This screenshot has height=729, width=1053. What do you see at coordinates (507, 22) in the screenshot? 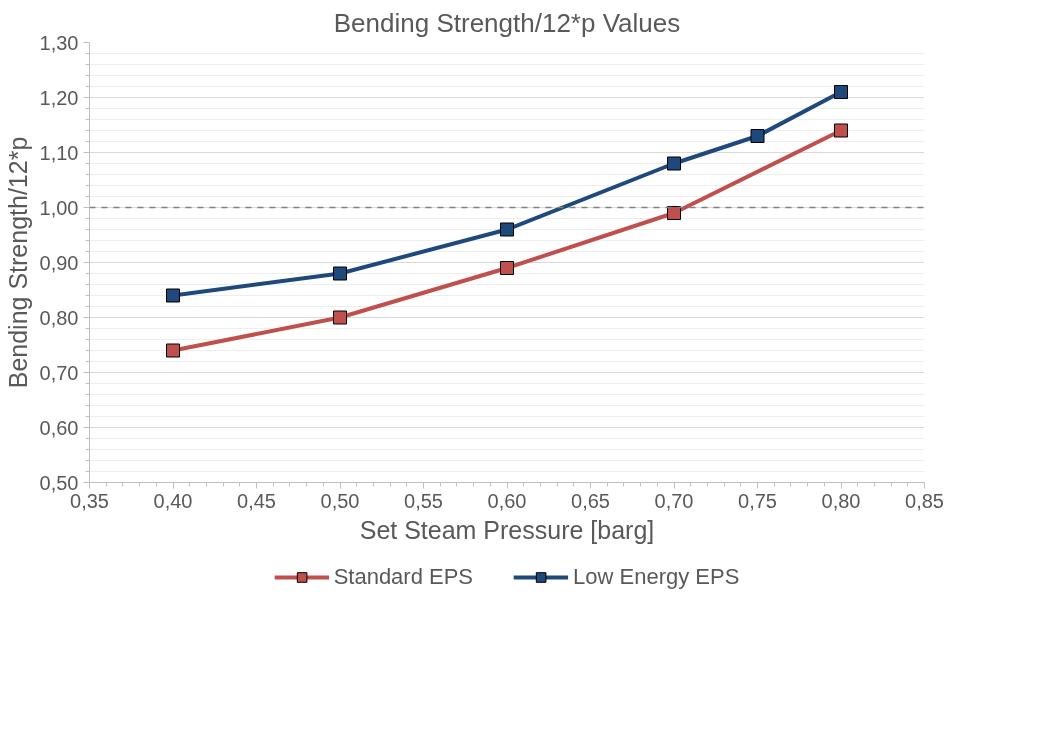
I see `chart-title: Bending Strength/12*p Values` at bounding box center [507, 22].